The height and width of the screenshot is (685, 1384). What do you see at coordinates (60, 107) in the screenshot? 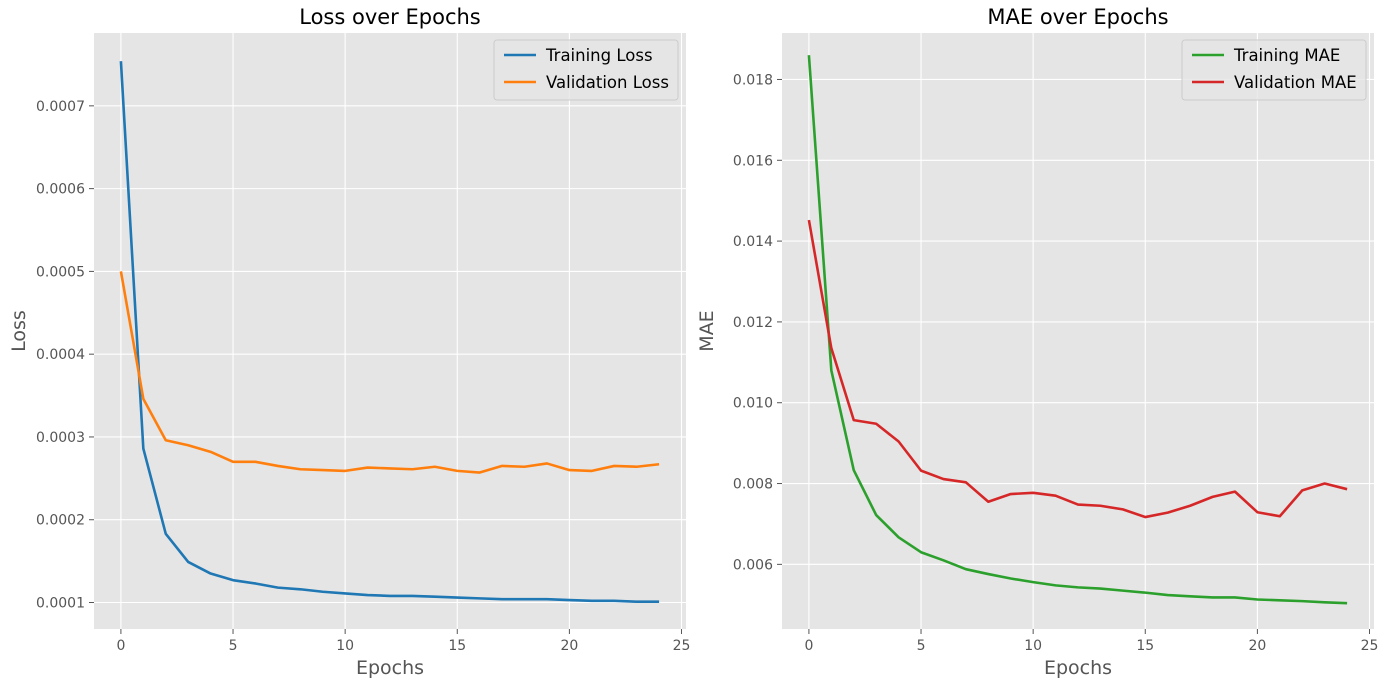
I see `loss-y-tick-label: 0.0007` at bounding box center [60, 107].